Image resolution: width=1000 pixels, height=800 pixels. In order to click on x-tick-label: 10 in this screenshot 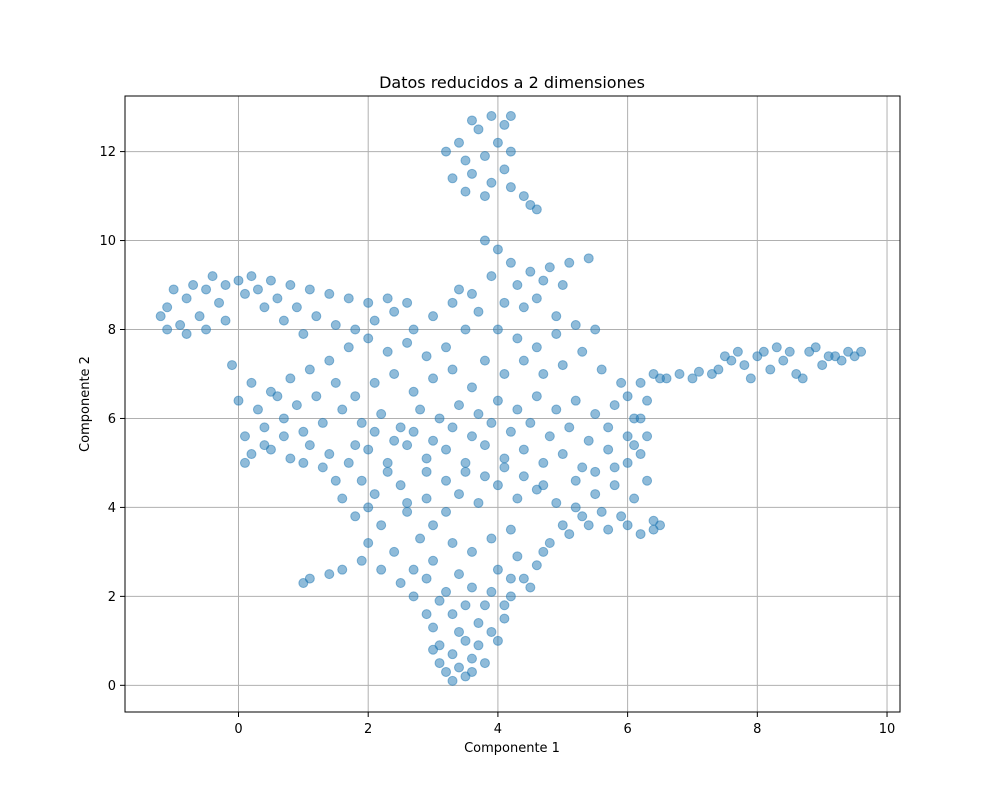, I will do `click(887, 729)`.